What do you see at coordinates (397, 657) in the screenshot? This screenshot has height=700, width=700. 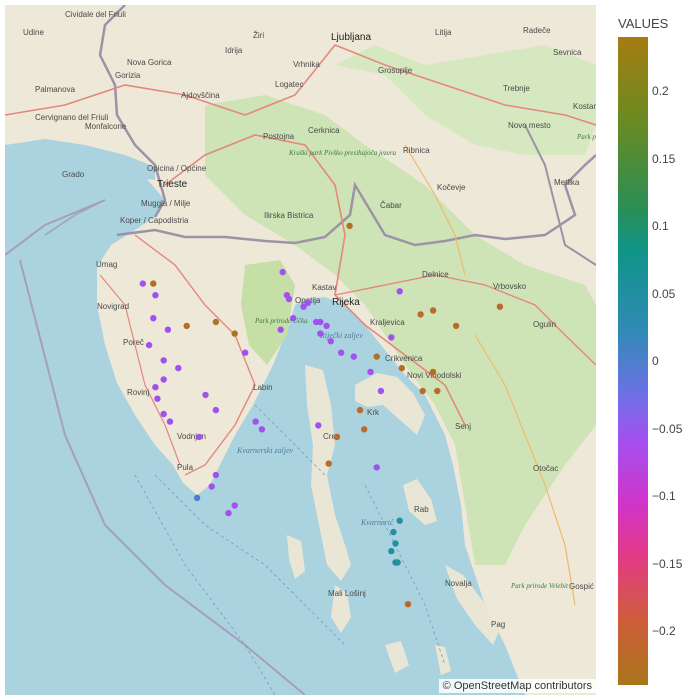 I see `island-small` at bounding box center [397, 657].